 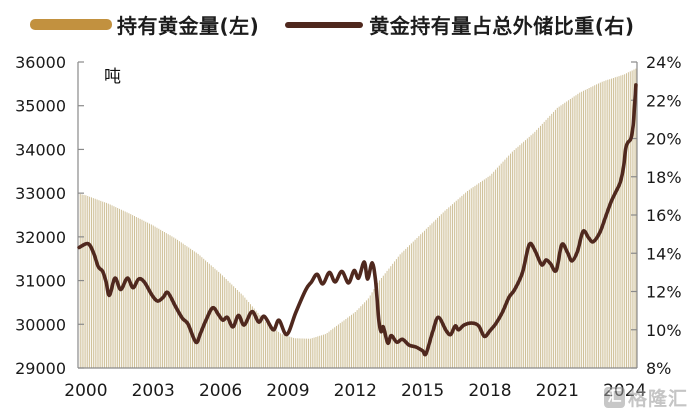 I want to click on left-axis-tick-label: 36000, so click(x=40, y=62).